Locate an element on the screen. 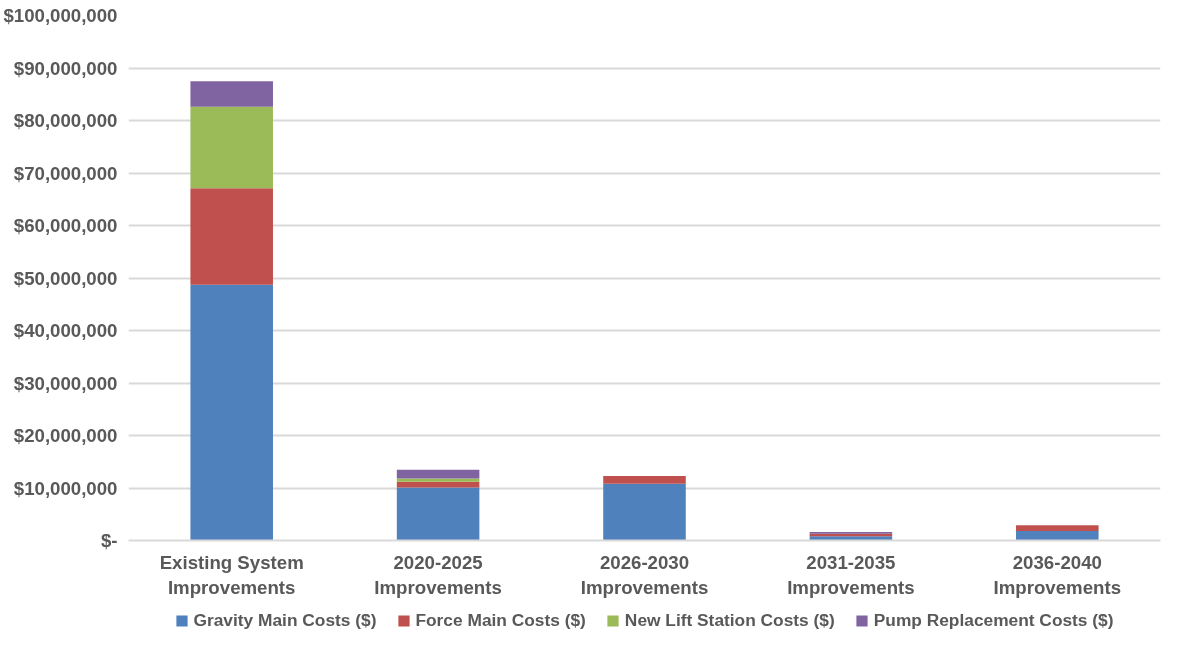  x-tick-label: 2020-2025 Improvements is located at coordinates (438, 574).